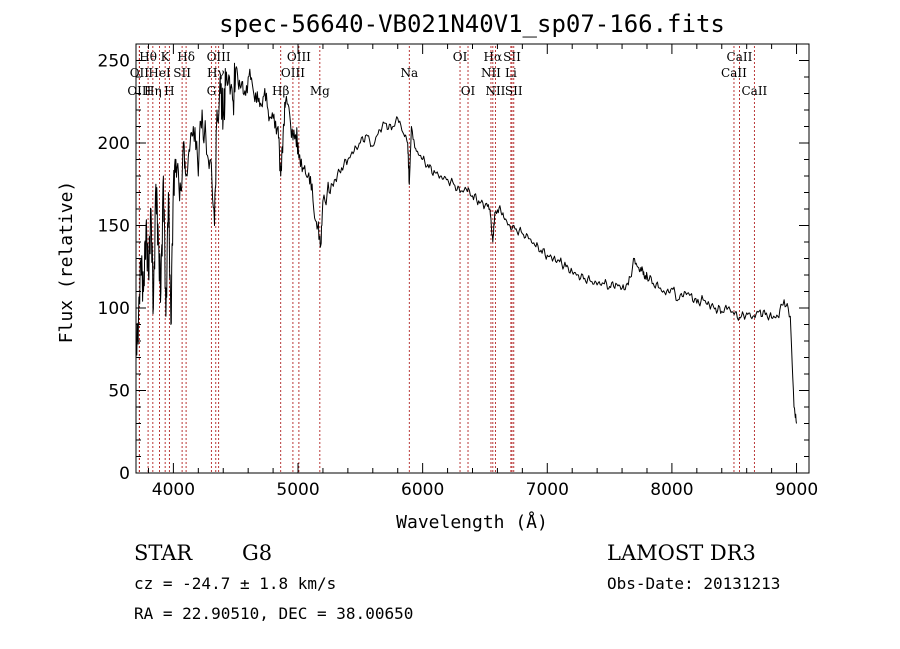  What do you see at coordinates (114, 62) in the screenshot?
I see `y-tick-label: 250` at bounding box center [114, 62].